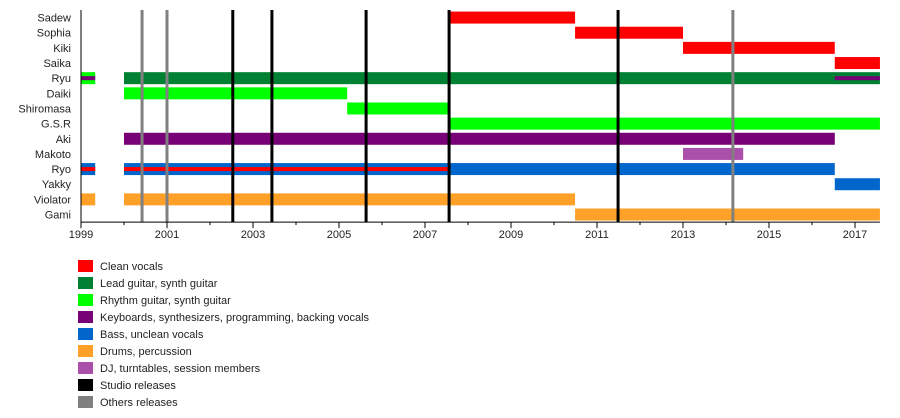  What do you see at coordinates (61, 79) in the screenshot?
I see `member-label: Ryu` at bounding box center [61, 79].